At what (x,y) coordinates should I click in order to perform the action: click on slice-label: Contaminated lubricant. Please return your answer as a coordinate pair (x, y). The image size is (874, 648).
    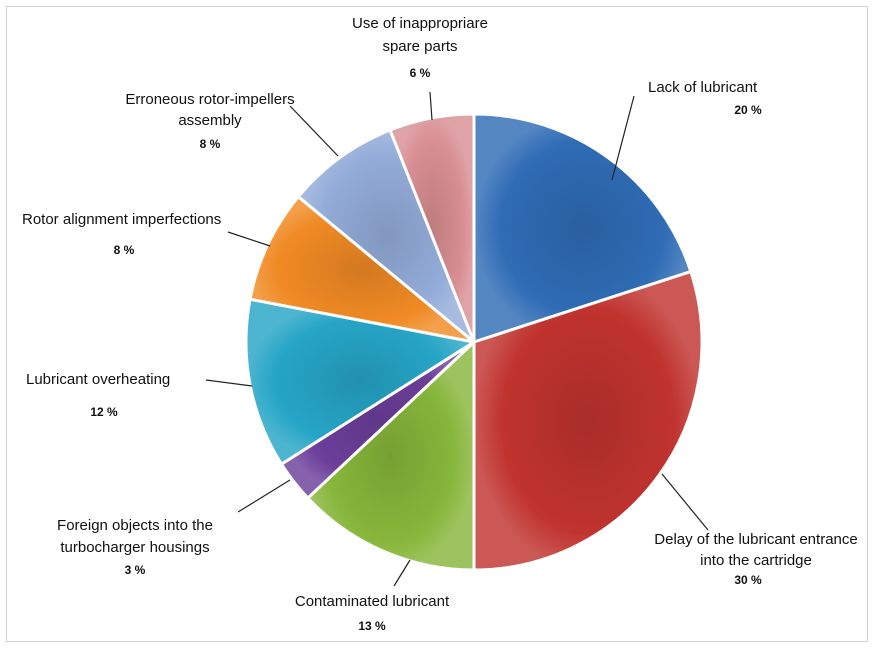
    Looking at the image, I should click on (372, 601).